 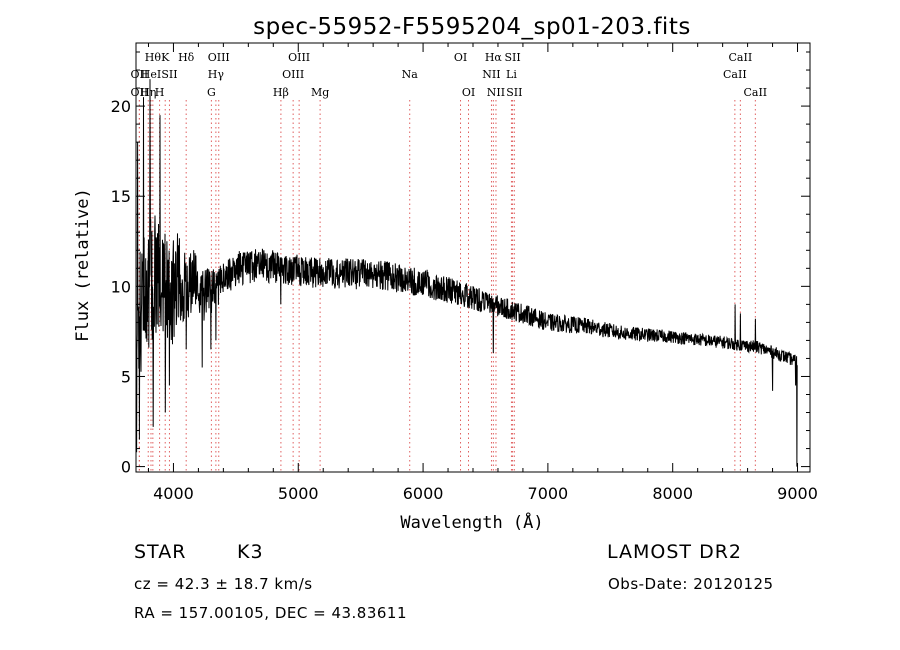 What do you see at coordinates (148, 92) in the screenshot?
I see `line-marker-label: Hη` at bounding box center [148, 92].